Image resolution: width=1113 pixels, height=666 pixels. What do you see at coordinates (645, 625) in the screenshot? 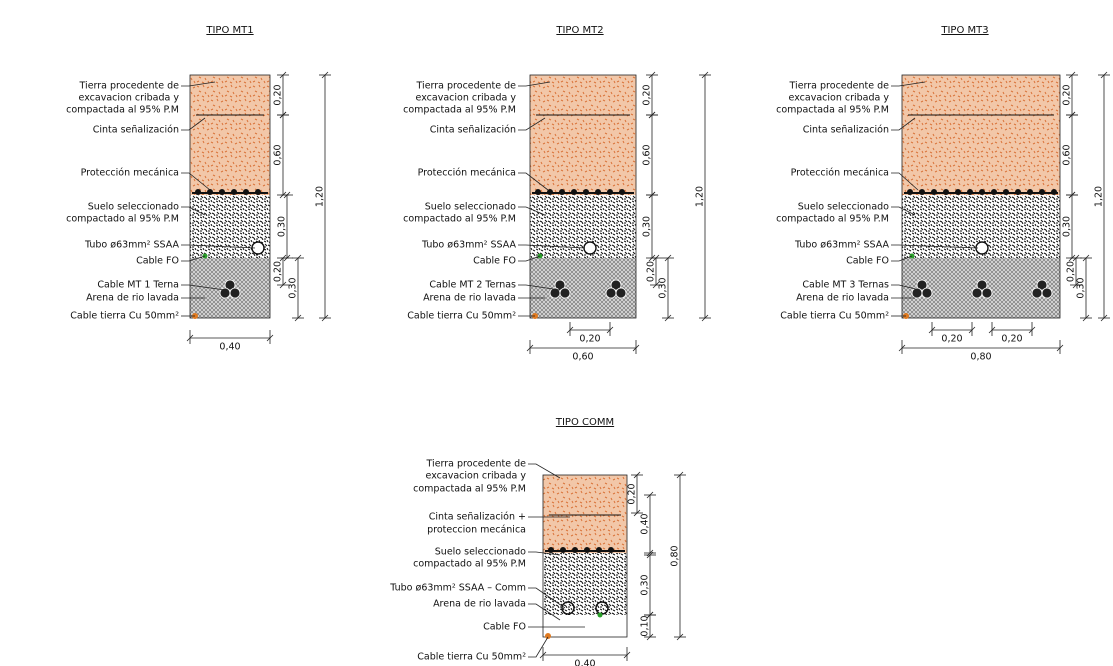
I see `dim-label: 0,10` at bounding box center [645, 625].